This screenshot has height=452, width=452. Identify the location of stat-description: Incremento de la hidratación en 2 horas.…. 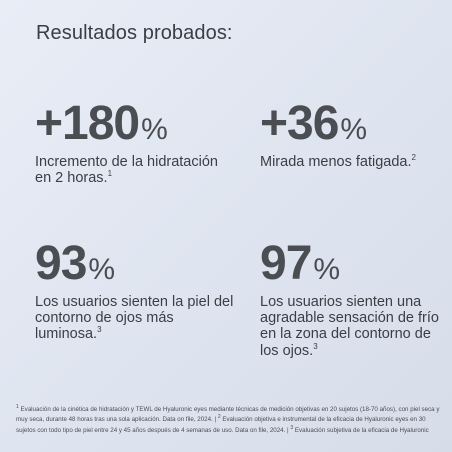
(135, 170).